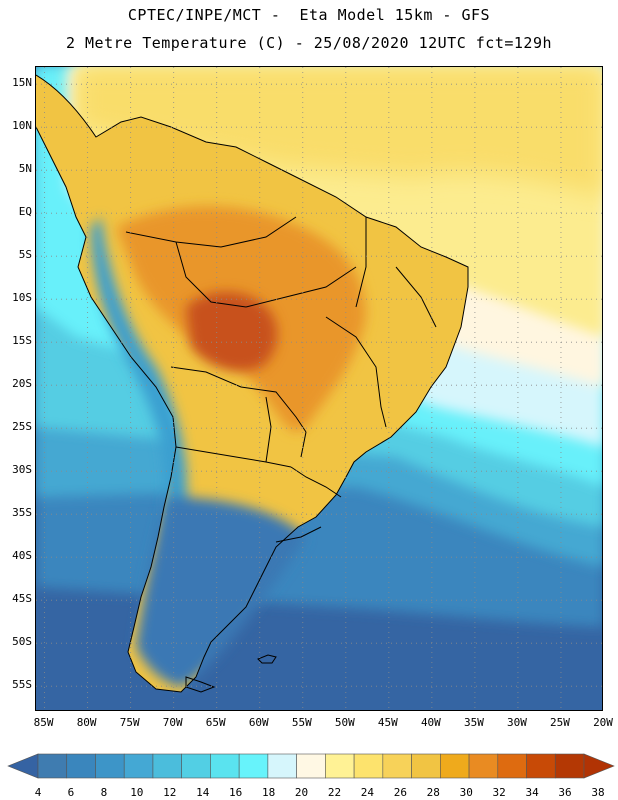 This screenshot has height=800, width=618. I want to click on lat-label-55S: 55S, so click(22, 685).